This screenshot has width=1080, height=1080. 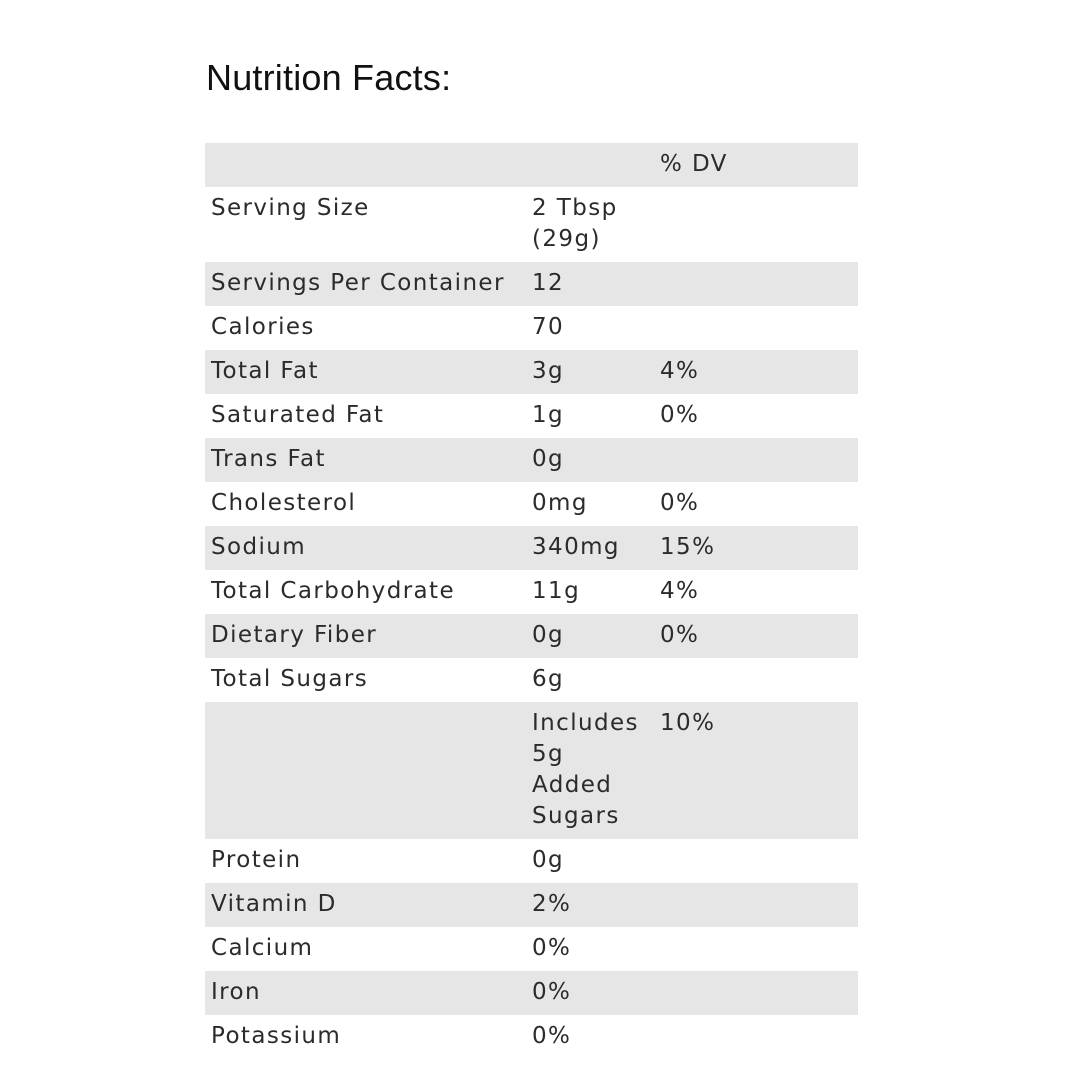 What do you see at coordinates (590, 328) in the screenshot?
I see `nutrient-amount: 70` at bounding box center [590, 328].